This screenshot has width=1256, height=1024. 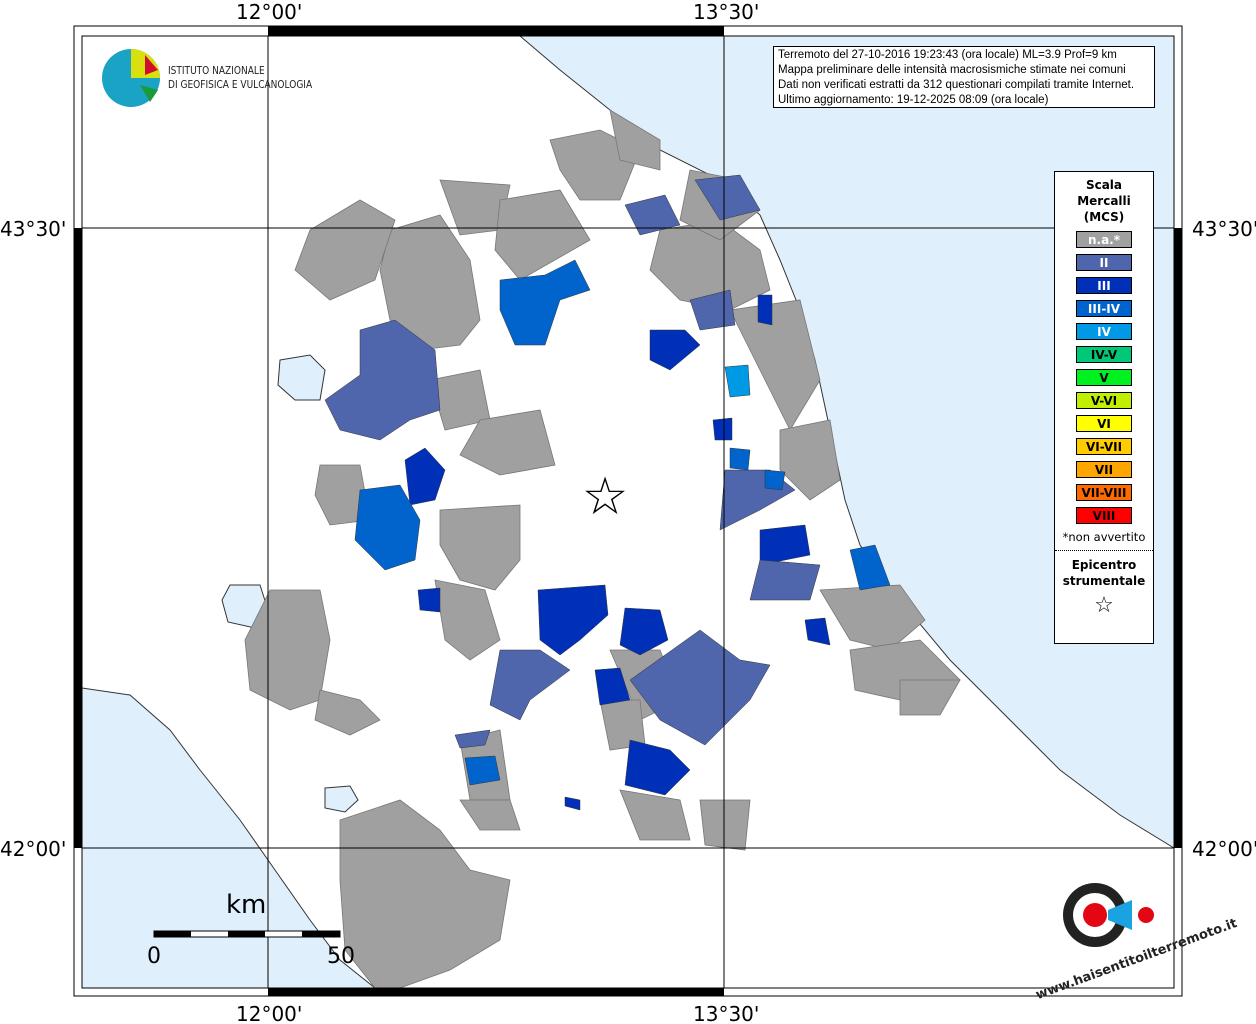 What do you see at coordinates (1104, 262) in the screenshot?
I see `legend-swatch-ii: II` at bounding box center [1104, 262].